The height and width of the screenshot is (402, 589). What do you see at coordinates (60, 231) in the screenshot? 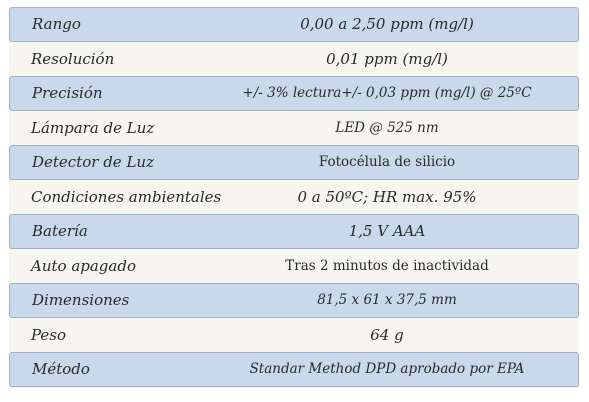
I see `spec-label: Batería` at bounding box center [60, 231].